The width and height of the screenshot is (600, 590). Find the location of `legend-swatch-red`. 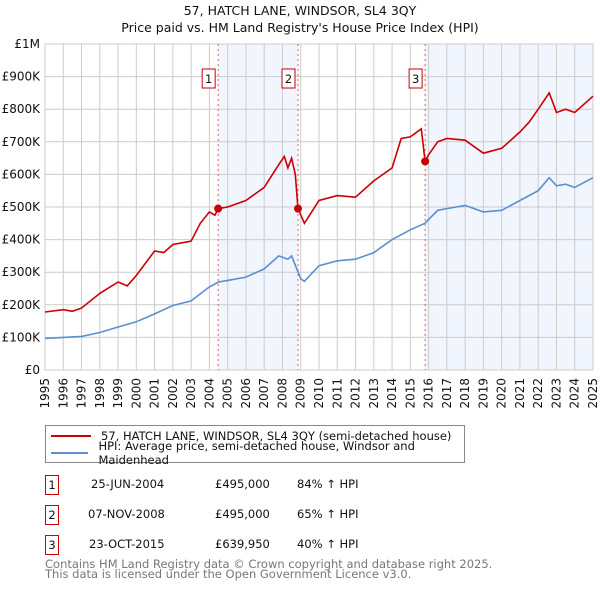

legend-swatch-red is located at coordinates (71, 436).